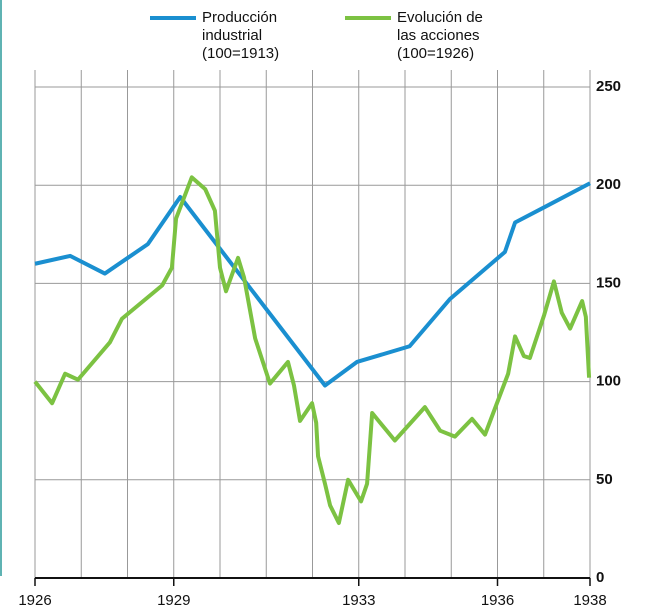  What do you see at coordinates (589, 600) in the screenshot?
I see `x-tick-label: 1938` at bounding box center [589, 600].